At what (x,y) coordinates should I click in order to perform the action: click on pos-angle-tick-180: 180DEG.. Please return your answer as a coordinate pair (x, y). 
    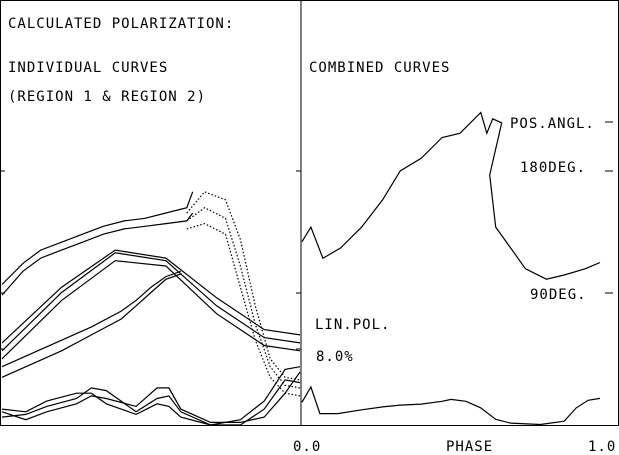
    Looking at the image, I should click on (553, 168).